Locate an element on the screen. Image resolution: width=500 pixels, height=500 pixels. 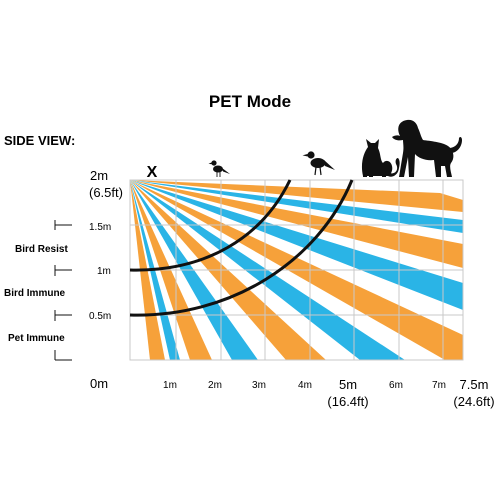
dog-icon is located at coordinates (427, 148).